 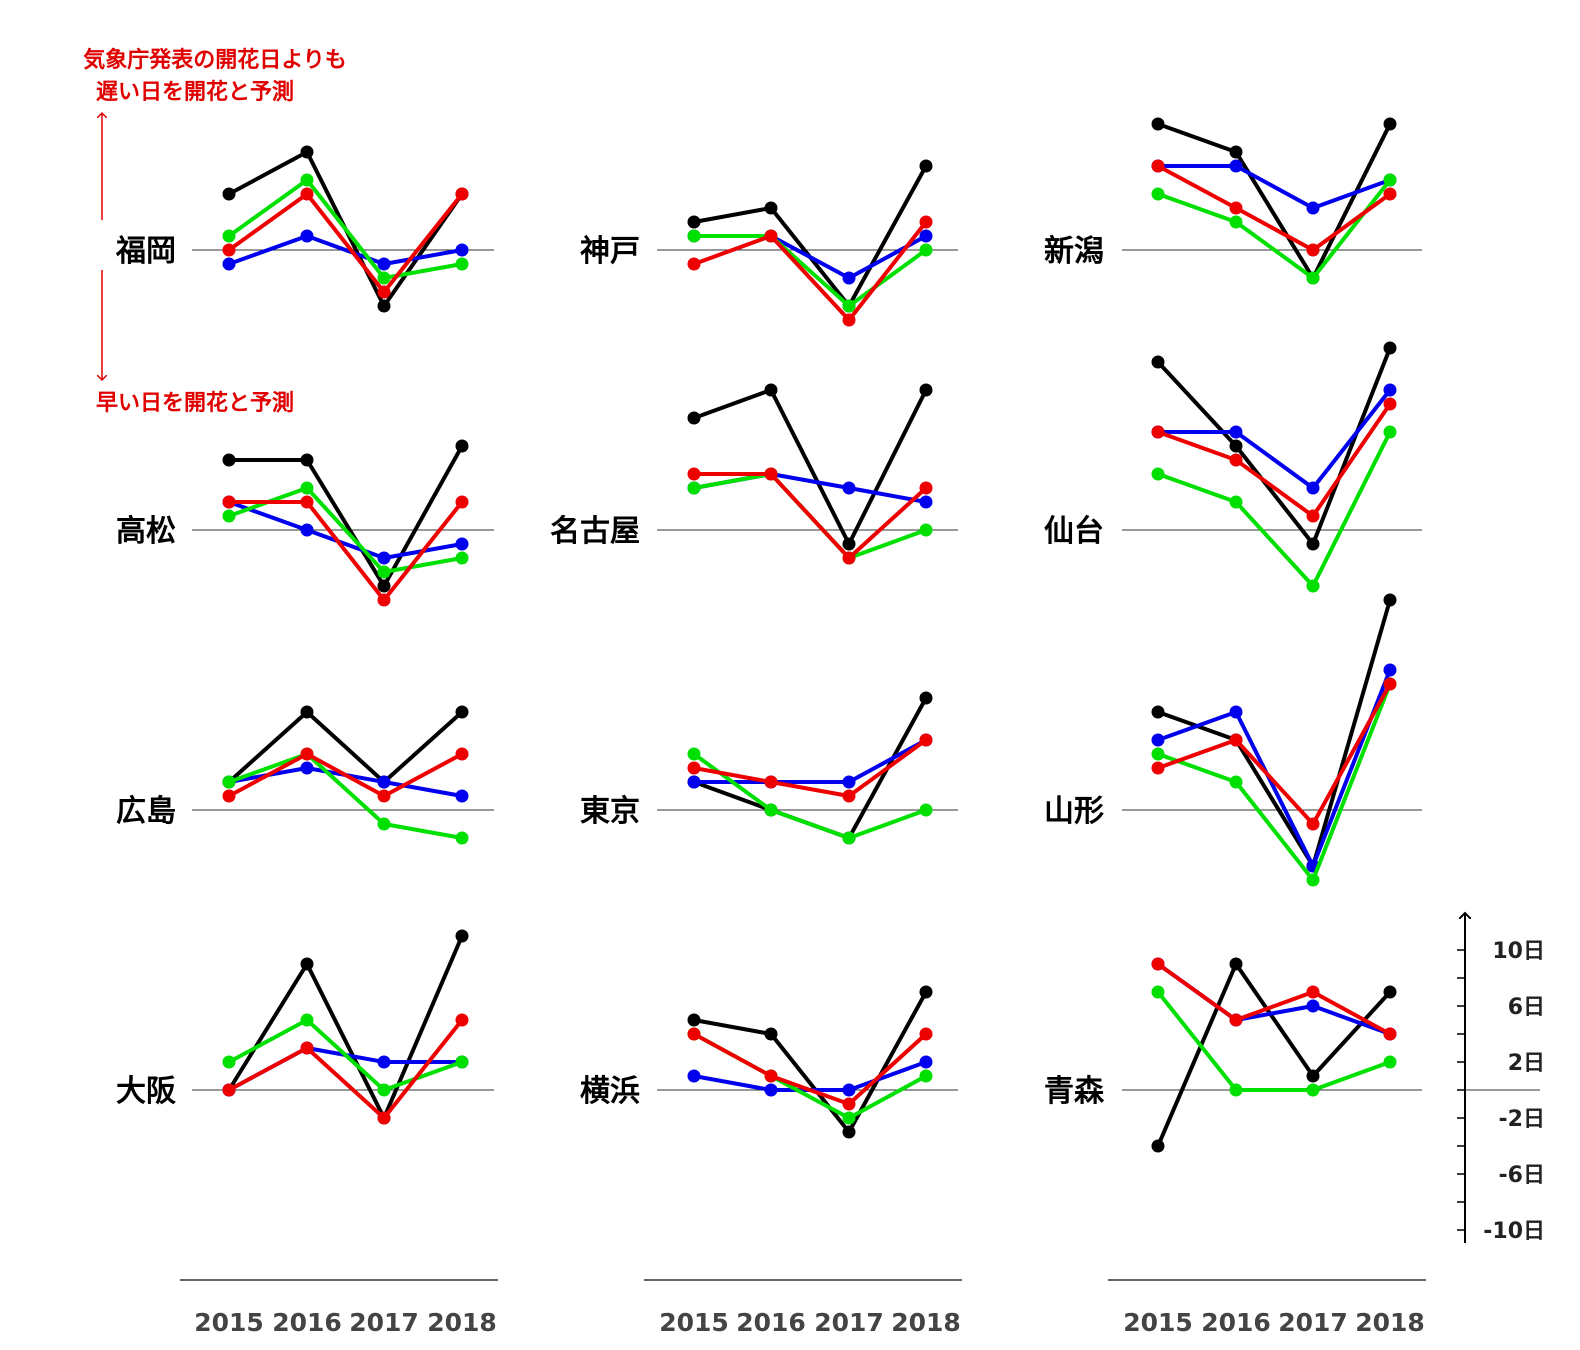 What do you see at coordinates (305, 523) in the screenshot?
I see `panel-高松: 高松` at bounding box center [305, 523].